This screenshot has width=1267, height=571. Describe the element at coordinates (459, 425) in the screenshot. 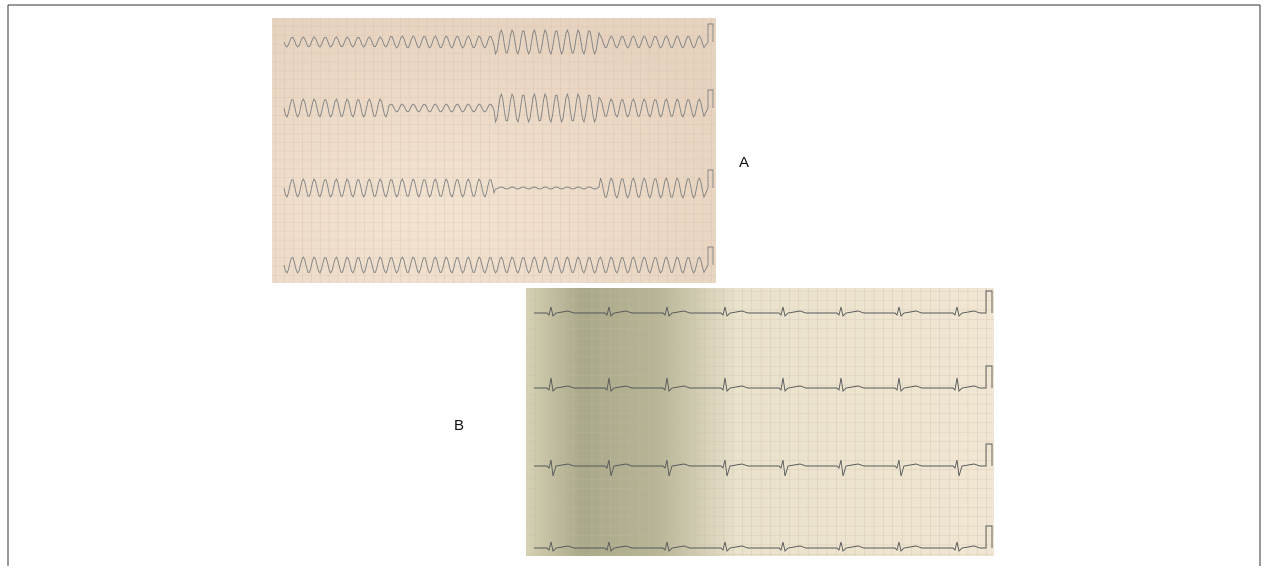

I see `panel-label: B` at that location.